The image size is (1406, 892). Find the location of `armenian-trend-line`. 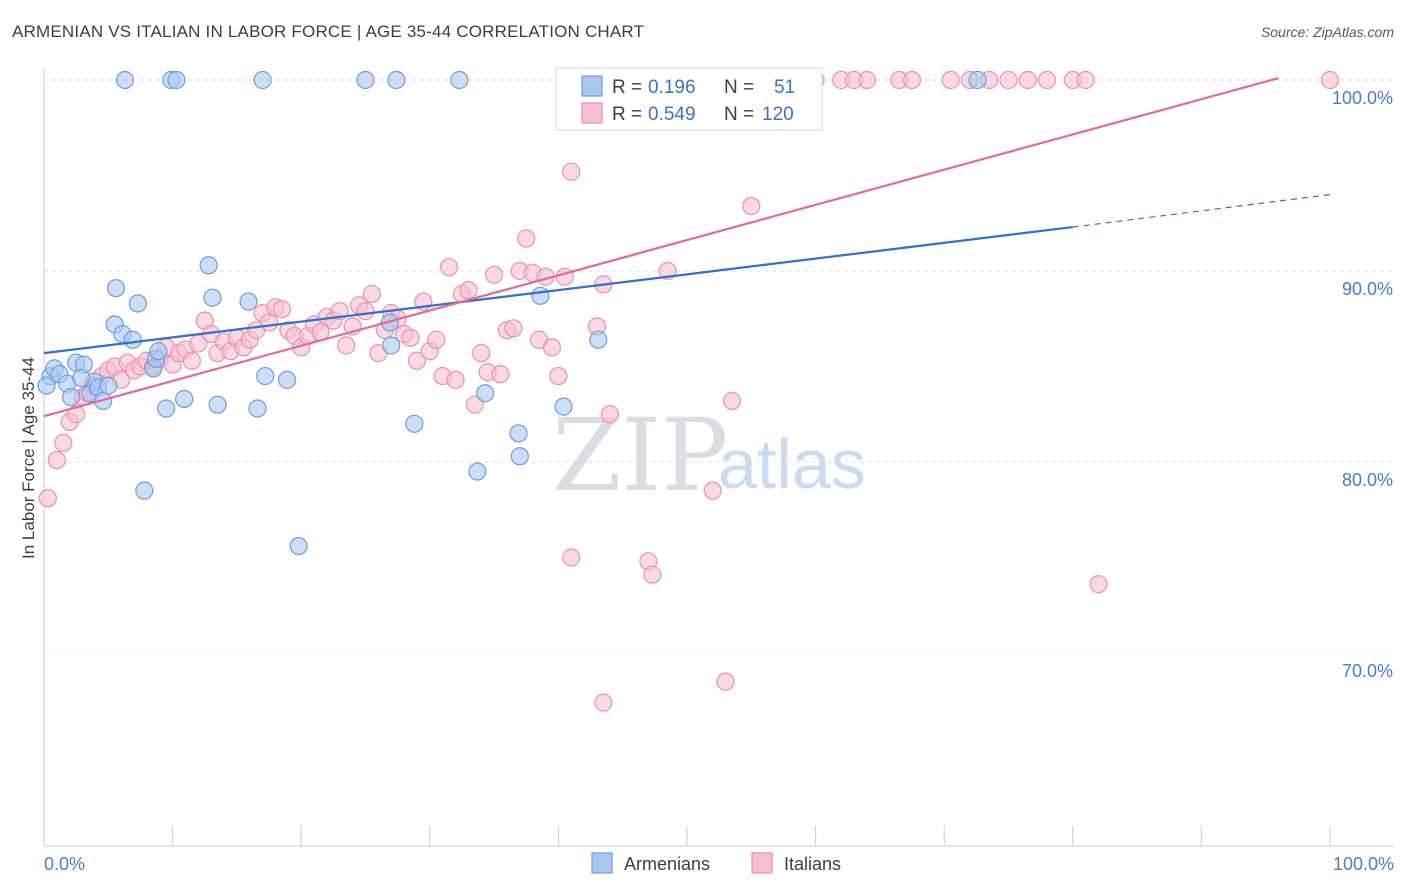

armenian-trend-line is located at coordinates (558, 290).